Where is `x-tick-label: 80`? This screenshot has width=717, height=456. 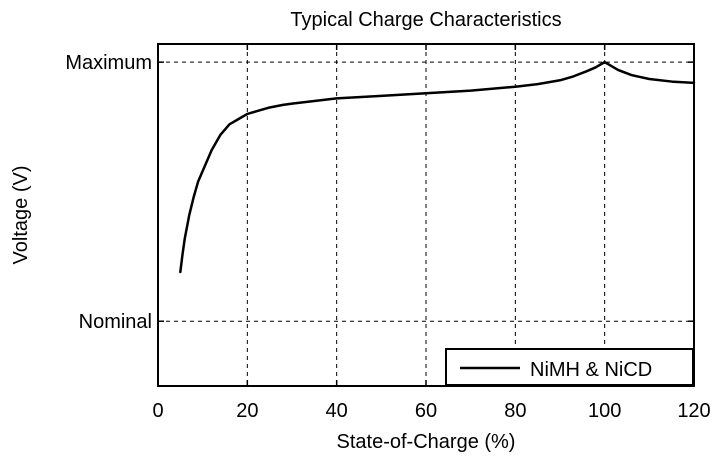 x-tick-label: 80 is located at coordinates (515, 411).